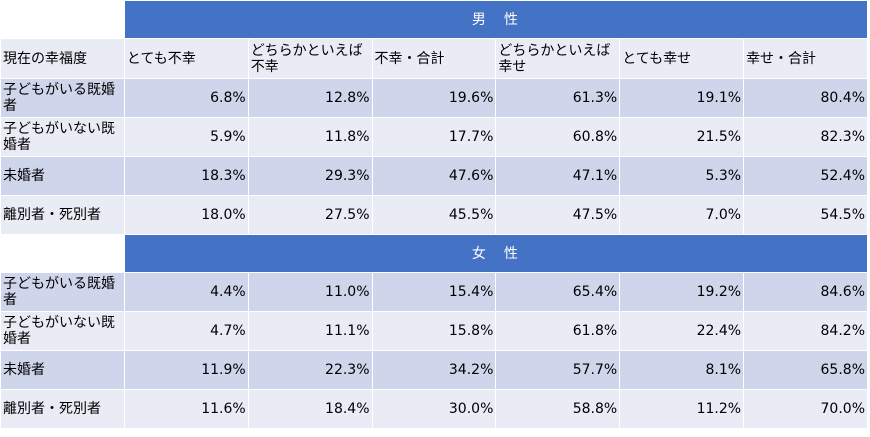  I want to click on value-cell: 82.3%, so click(805, 137).